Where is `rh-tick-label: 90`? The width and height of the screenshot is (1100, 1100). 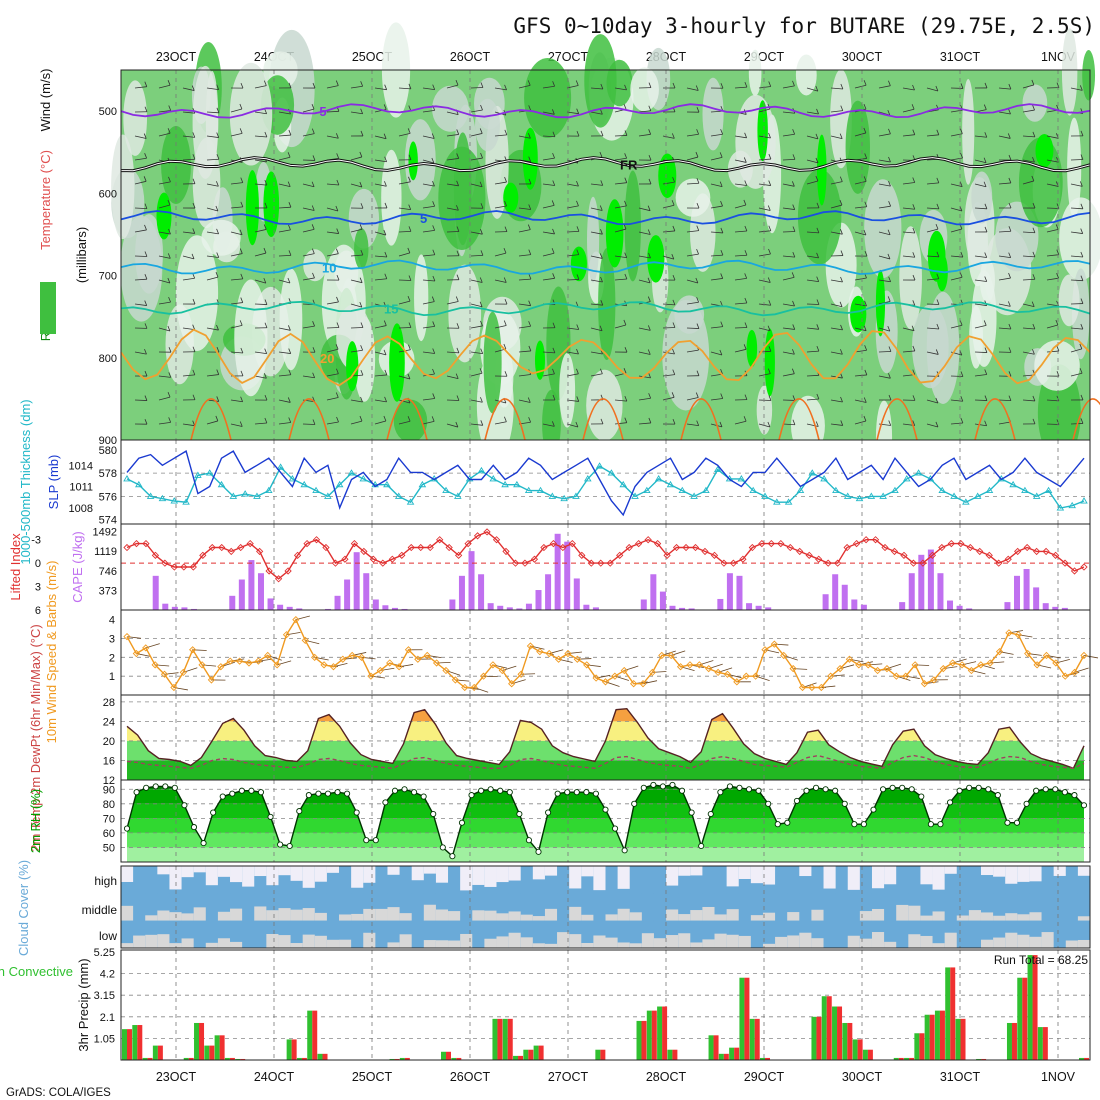 rh-tick-label: 90 is located at coordinates (109, 790).